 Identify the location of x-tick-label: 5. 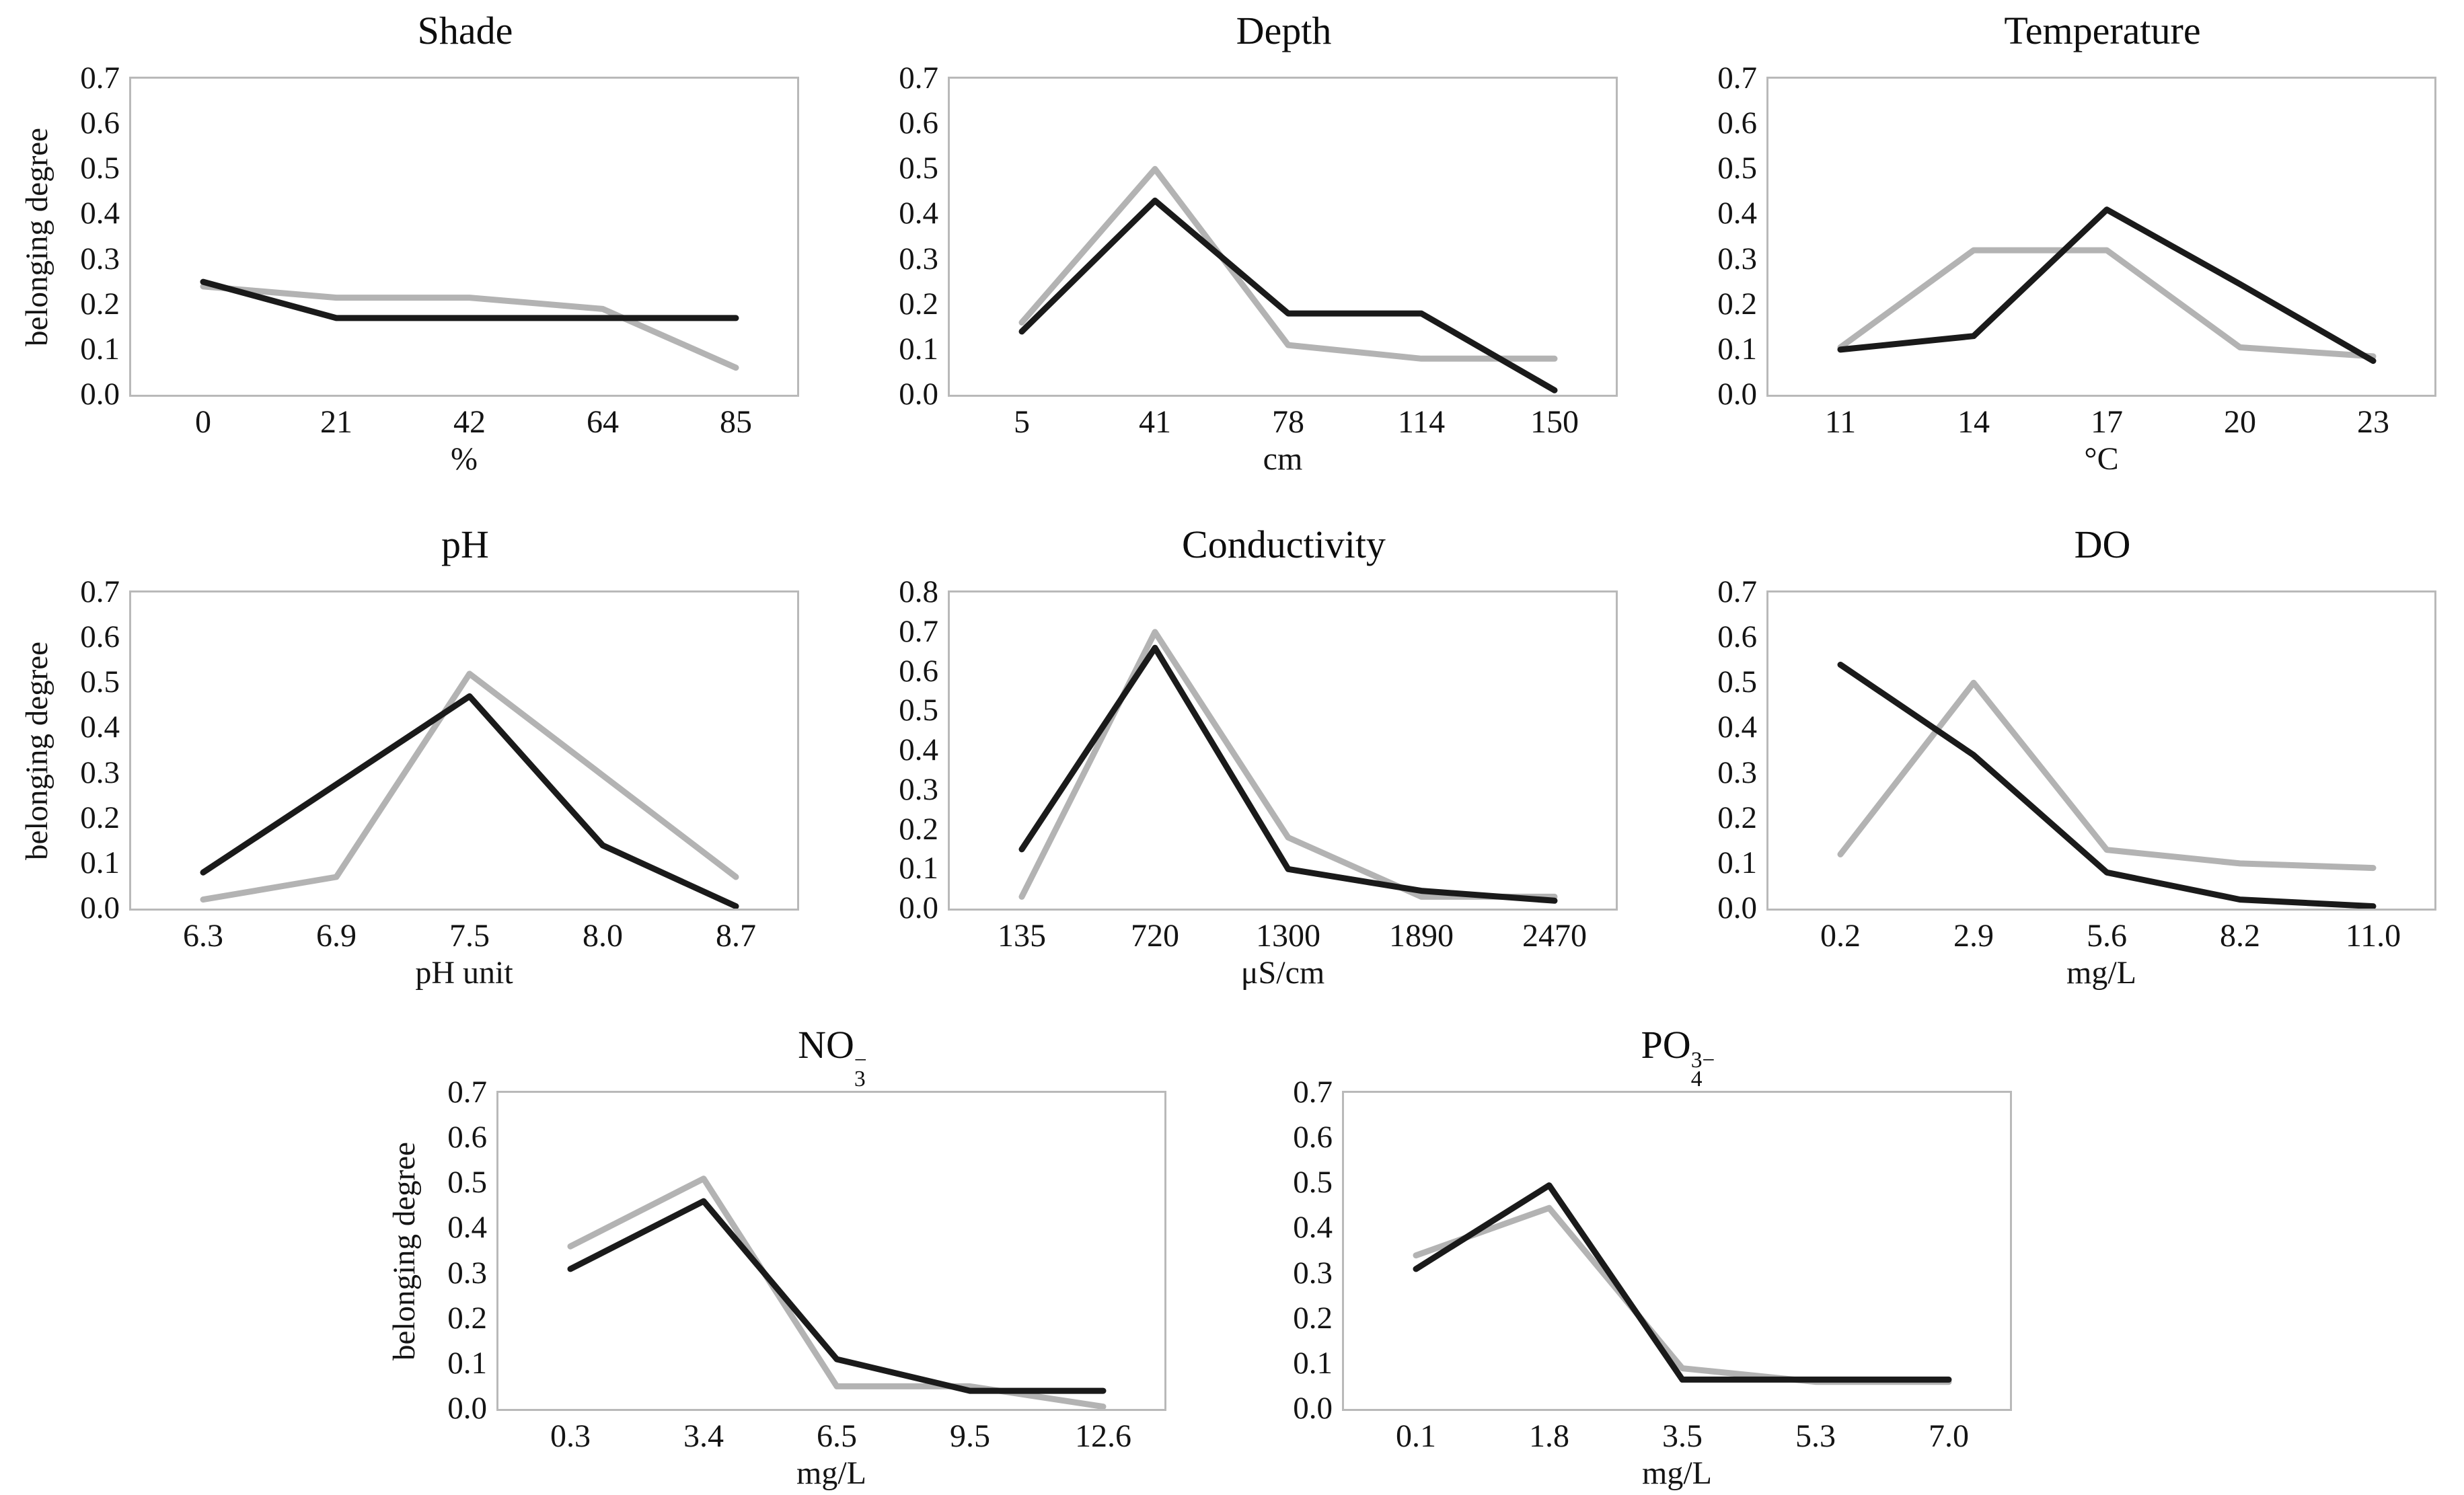
(1022, 422).